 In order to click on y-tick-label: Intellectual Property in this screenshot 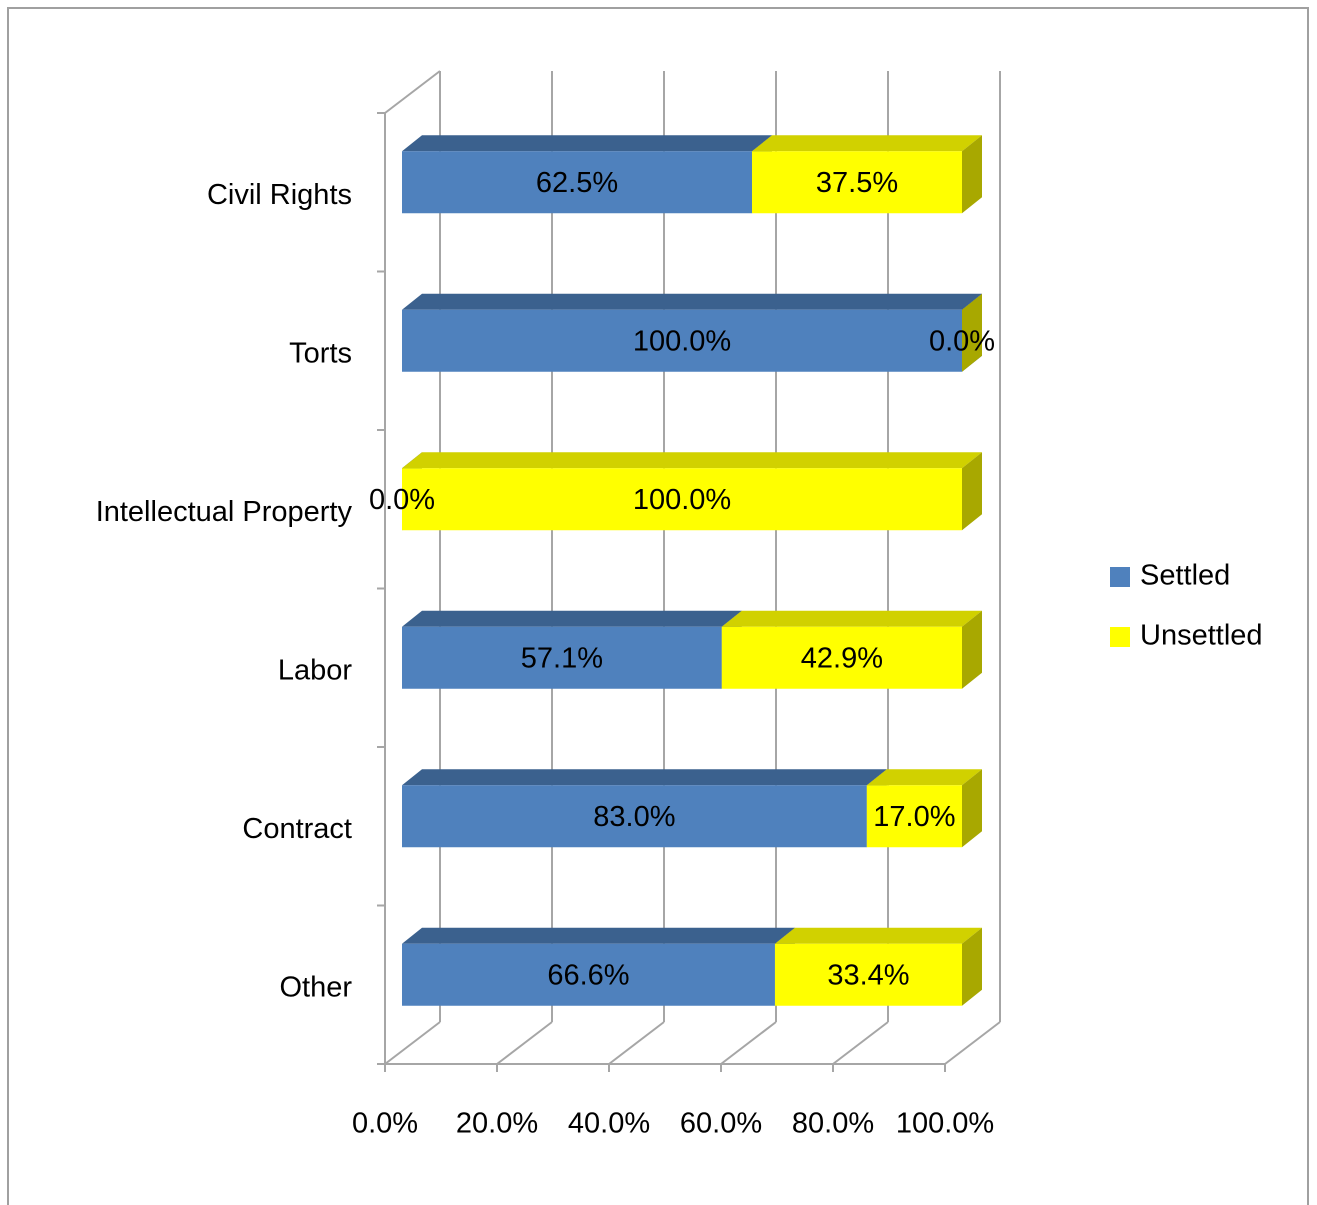, I will do `click(224, 512)`.